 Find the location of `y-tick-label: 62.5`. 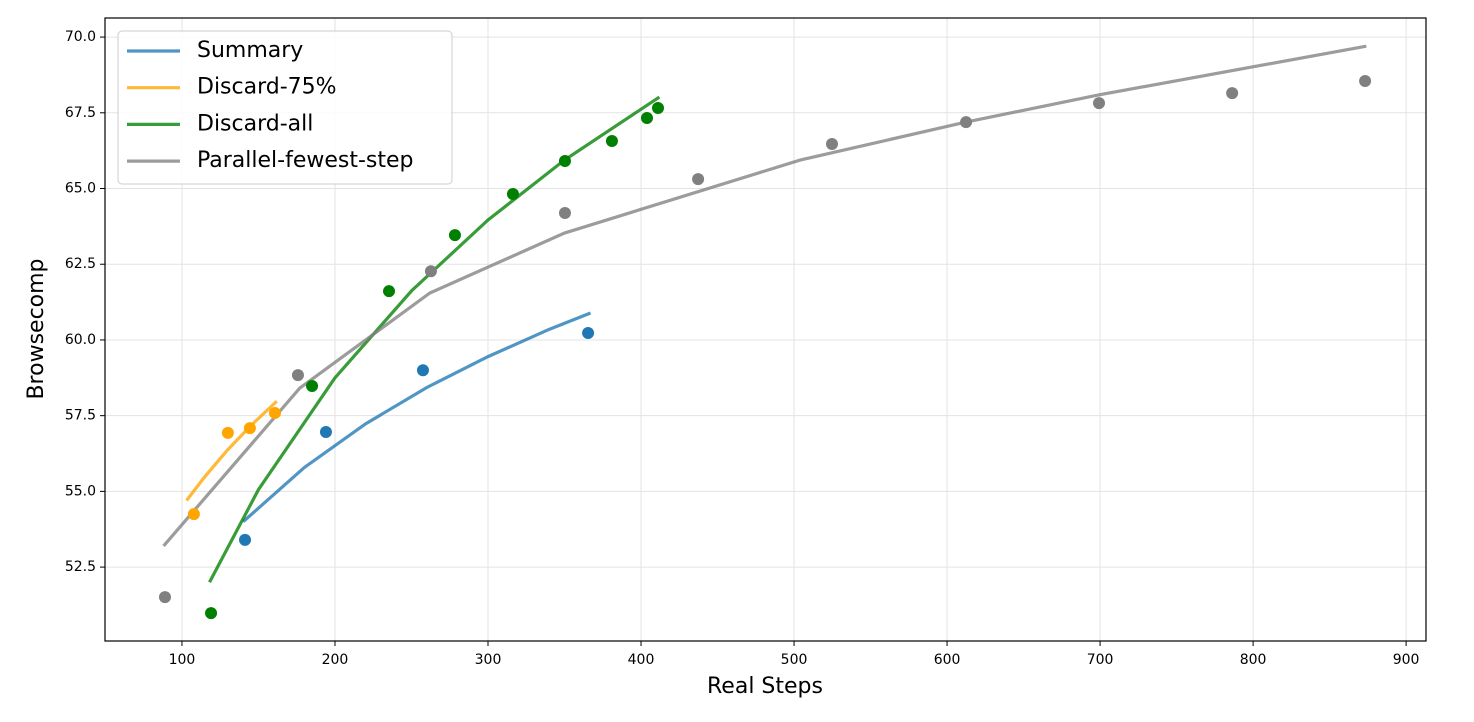

y-tick-label: 62.5 is located at coordinates (80, 264).